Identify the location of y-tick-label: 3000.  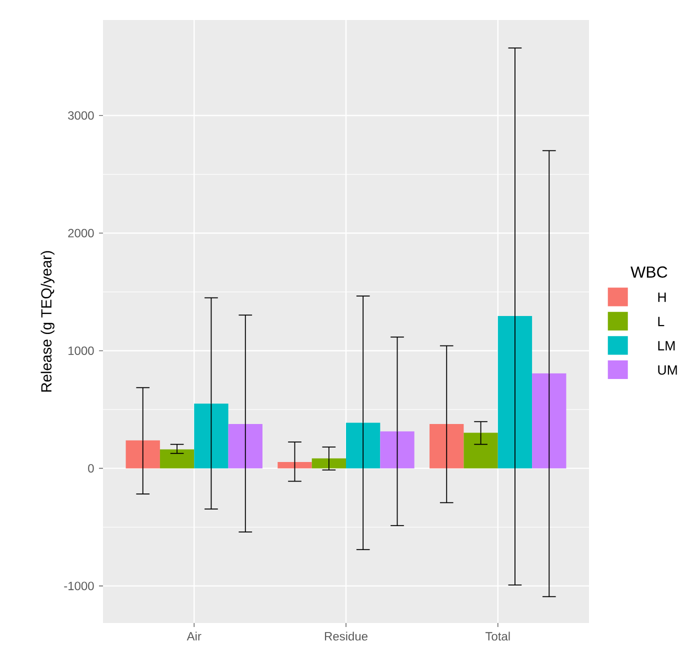
(81, 115).